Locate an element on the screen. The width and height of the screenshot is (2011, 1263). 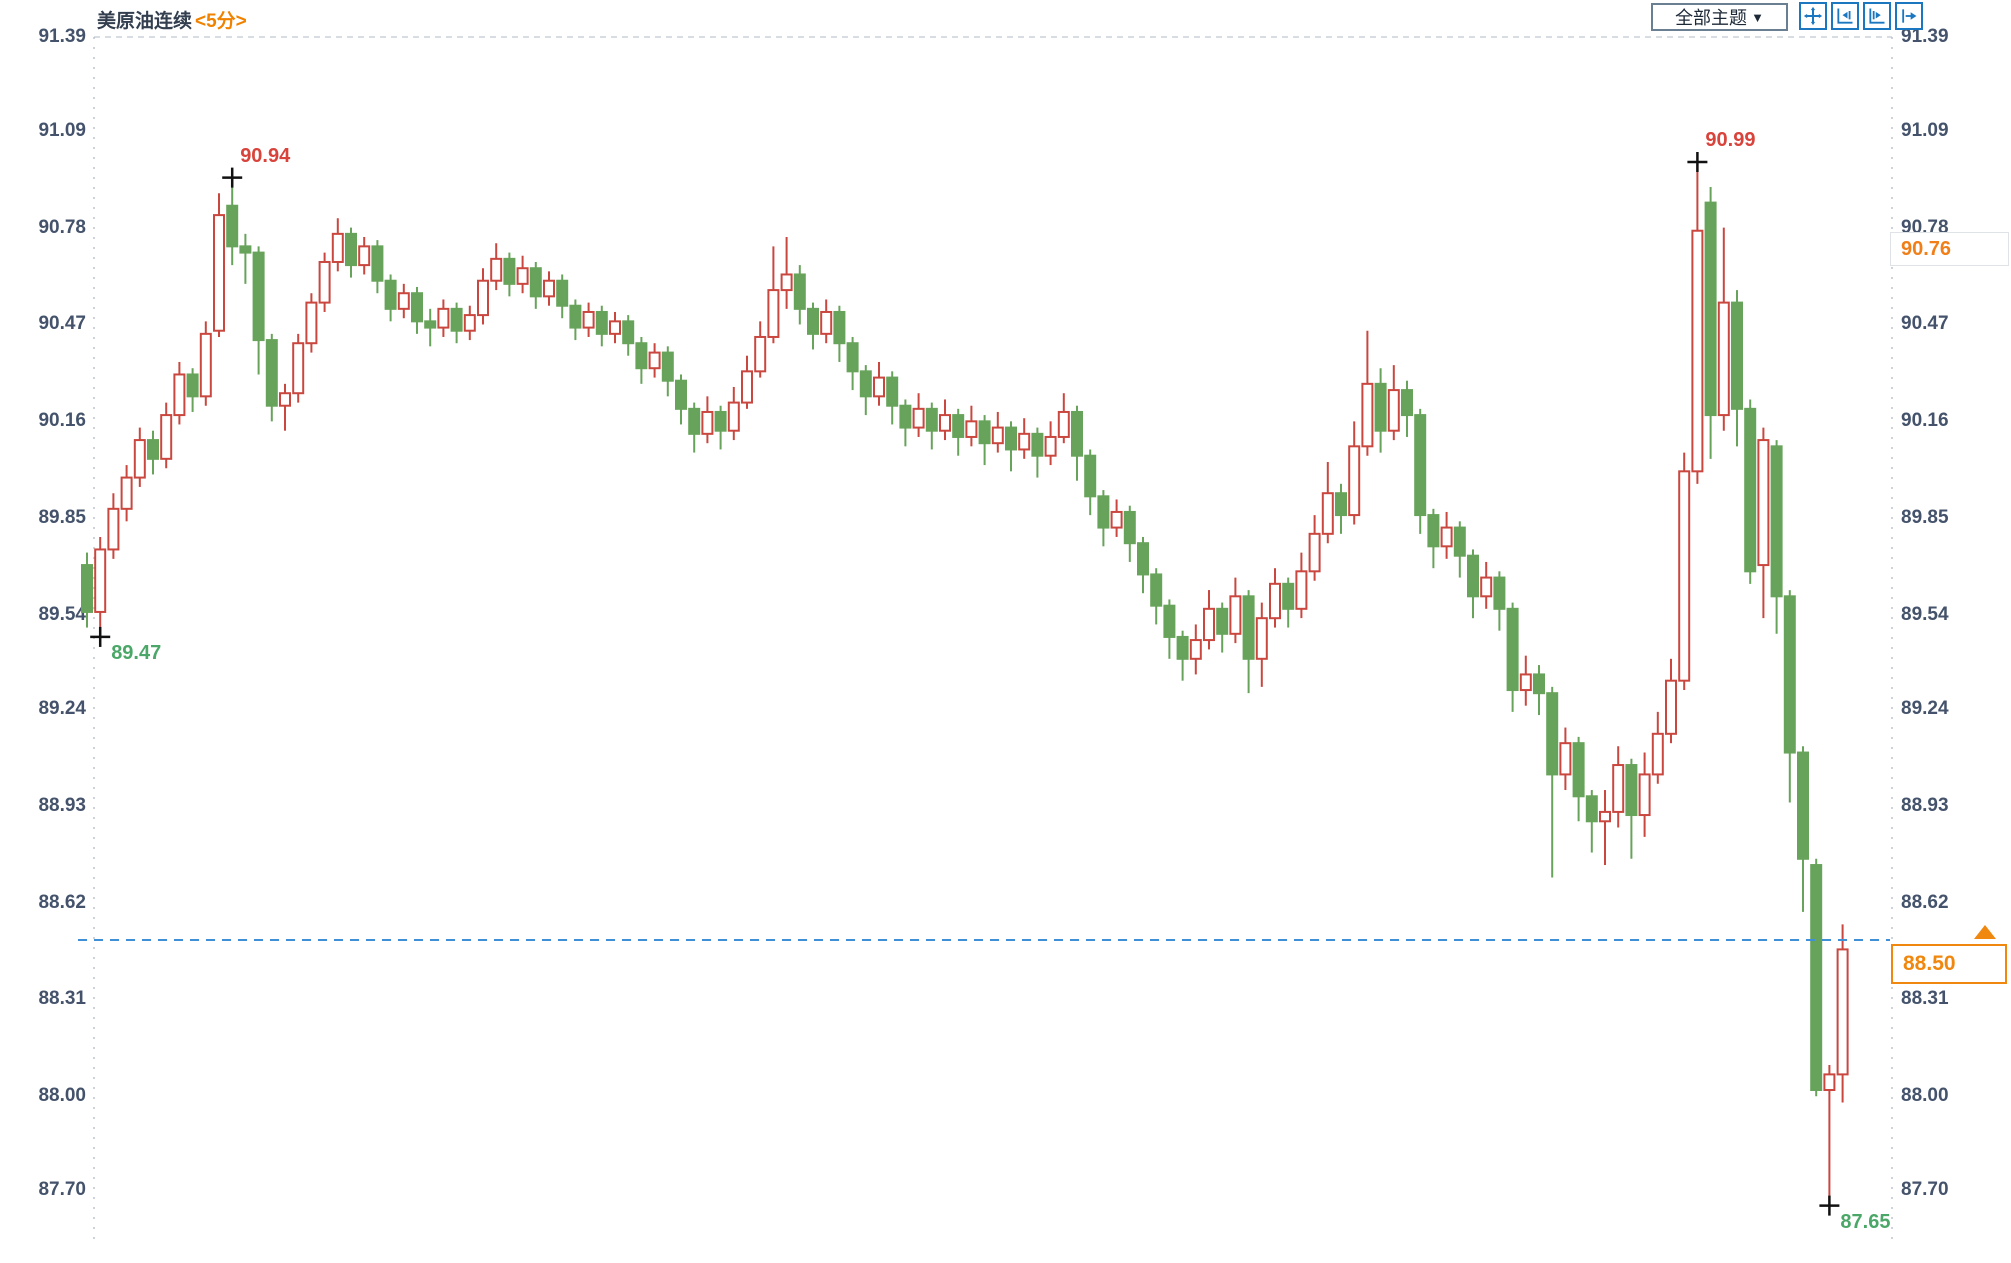
last-price-flag: 88.50 is located at coordinates (1949, 964).